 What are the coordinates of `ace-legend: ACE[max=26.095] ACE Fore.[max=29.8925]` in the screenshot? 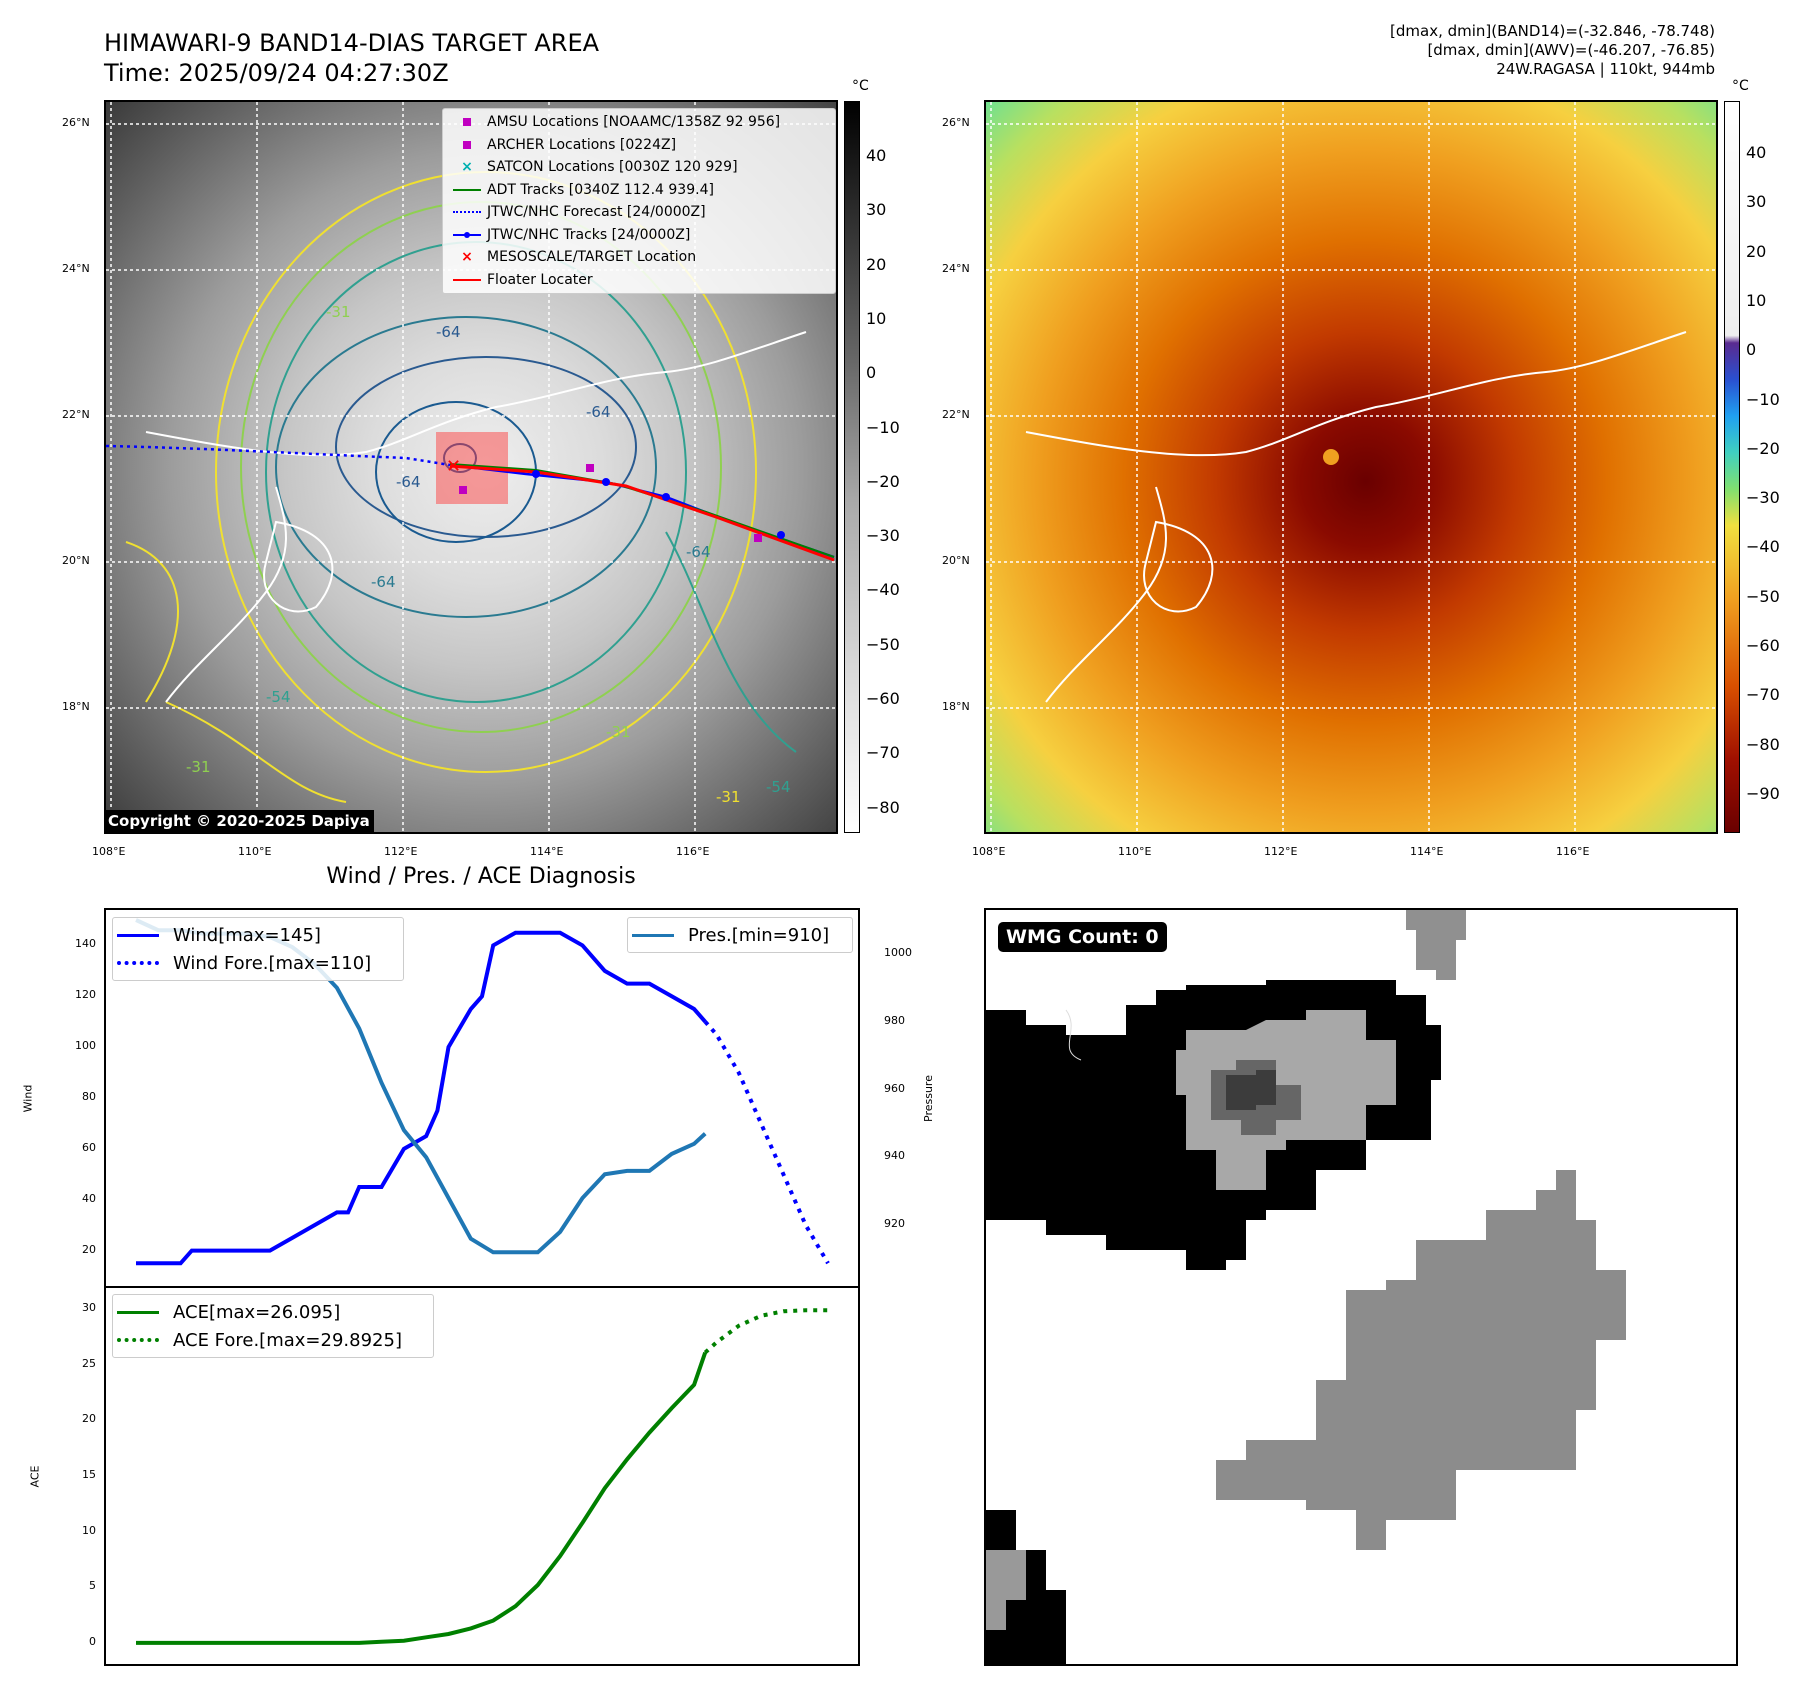 It's located at (273, 1326).